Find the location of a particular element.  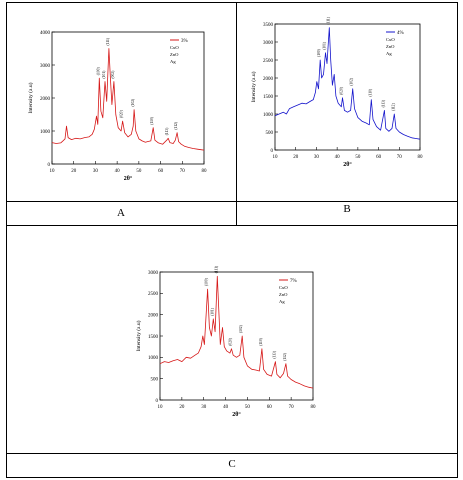

legend-series-label: 7% is located at coordinates (293, 281).